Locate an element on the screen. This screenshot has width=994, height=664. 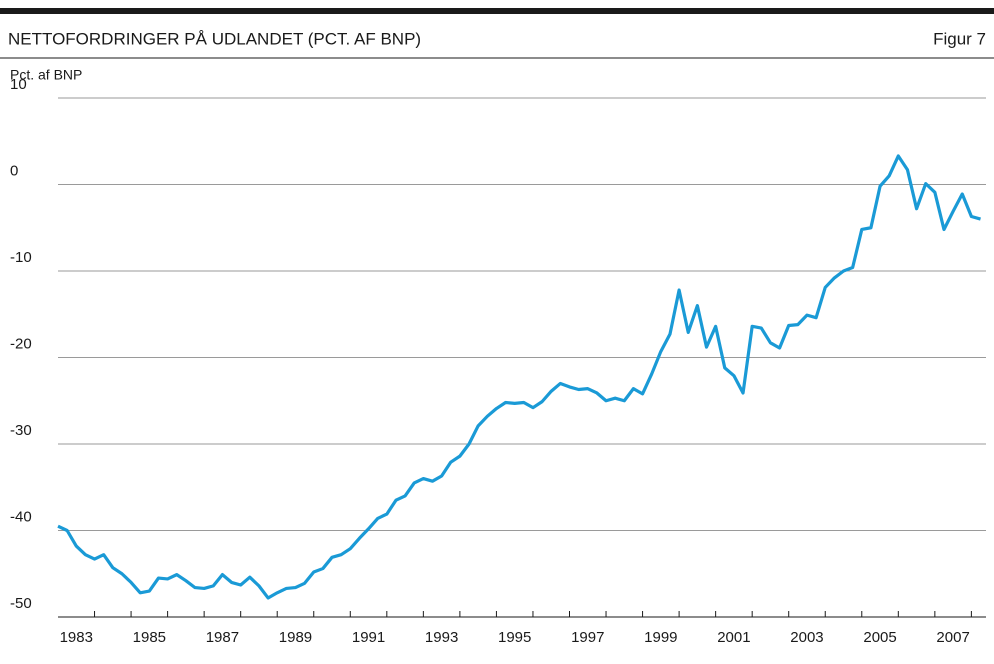
top-rule is located at coordinates (497, 11).